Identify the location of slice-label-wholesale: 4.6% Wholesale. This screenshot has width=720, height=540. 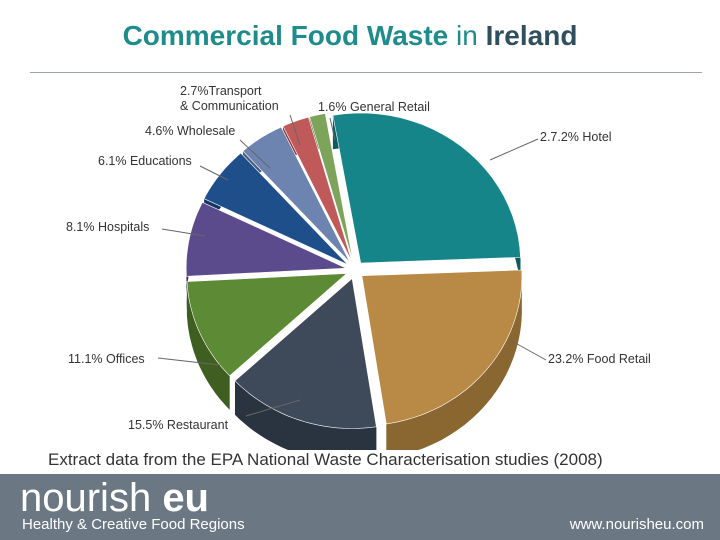
(190, 131).